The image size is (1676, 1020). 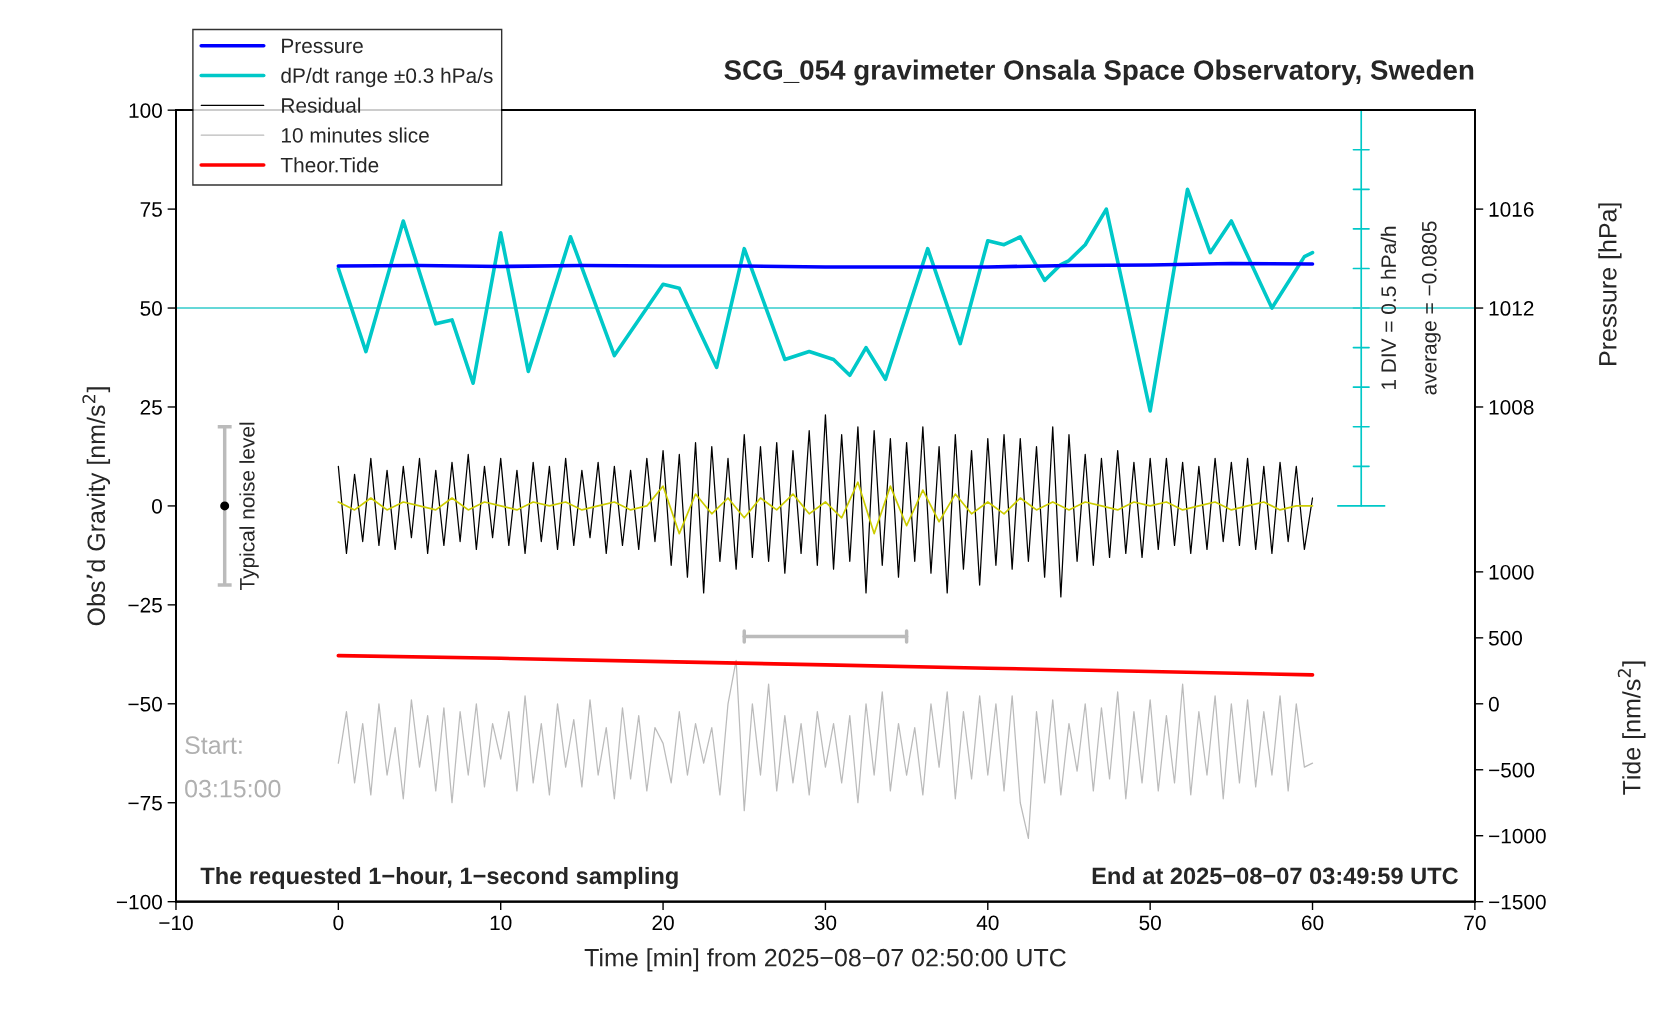 What do you see at coordinates (1388, 307) in the screenshot?
I see `annotation: 1 DIV = 0.5 hPa/h` at bounding box center [1388, 307].